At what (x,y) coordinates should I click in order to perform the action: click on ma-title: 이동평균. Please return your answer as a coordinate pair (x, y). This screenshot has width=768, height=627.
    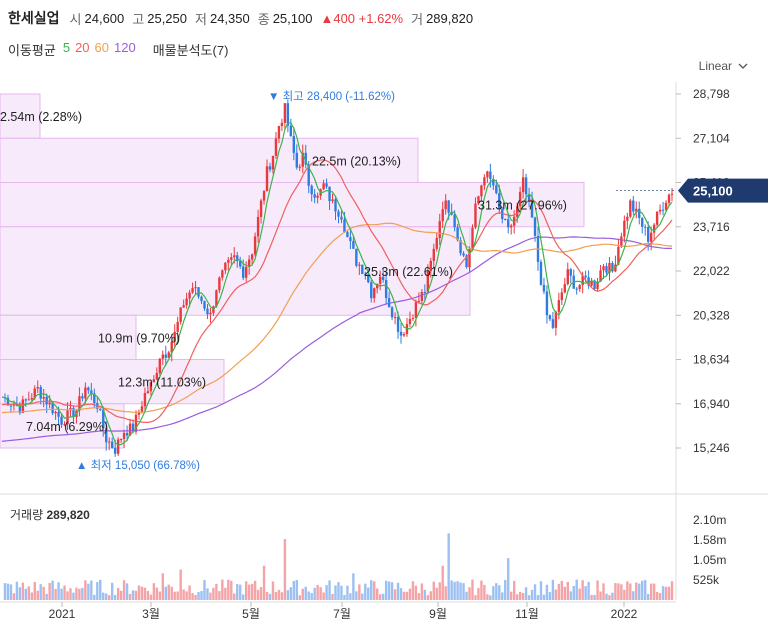
    Looking at the image, I should click on (32, 50).